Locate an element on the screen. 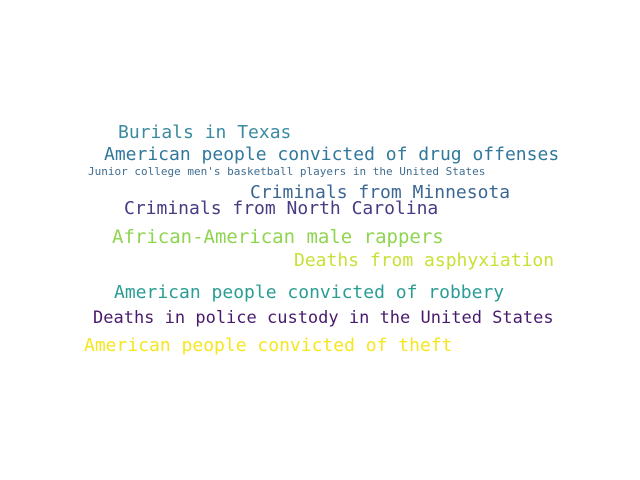  word-criminals-minnesota: Criminals from Minnesota is located at coordinates (380, 192).